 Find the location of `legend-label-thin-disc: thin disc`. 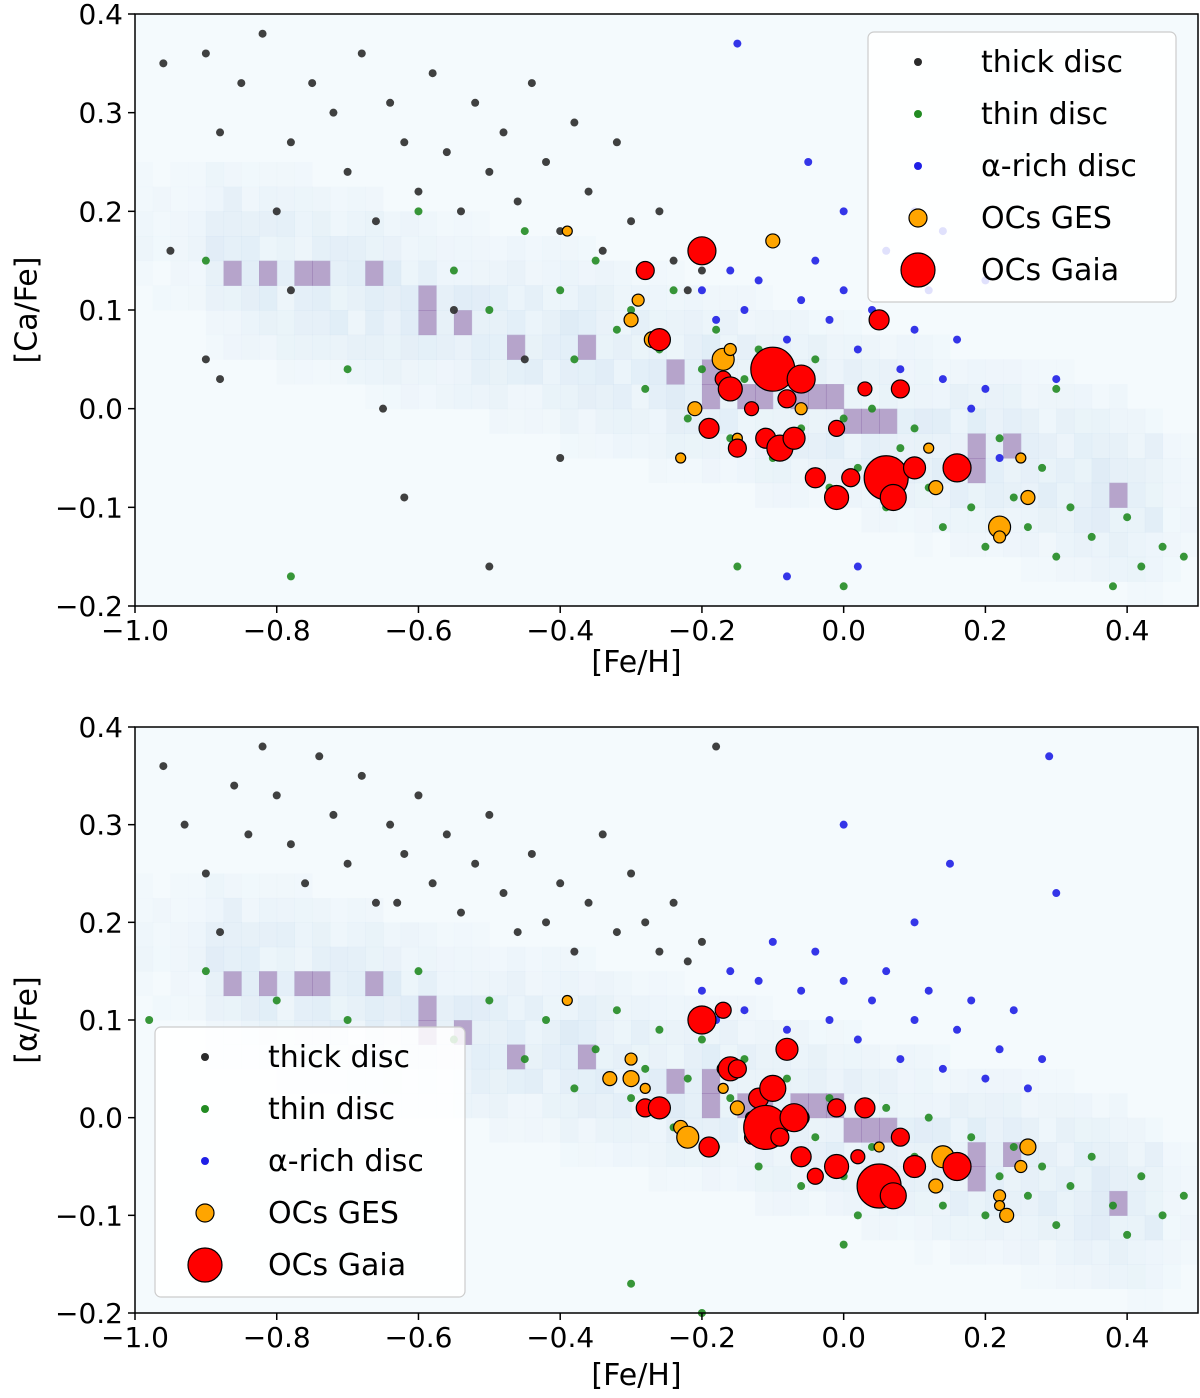

legend-label-thin-disc: thin disc is located at coordinates (331, 1109).